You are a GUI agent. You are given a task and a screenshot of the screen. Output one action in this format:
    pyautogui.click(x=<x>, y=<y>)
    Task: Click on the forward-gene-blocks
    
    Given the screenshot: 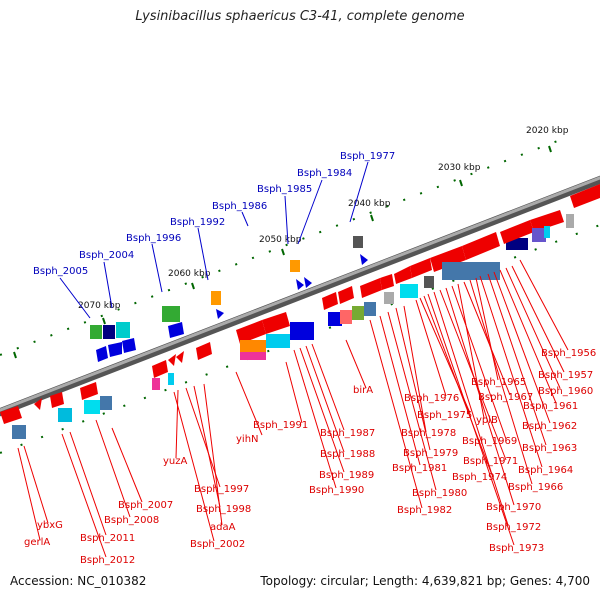 What is the action you would take?
    pyautogui.click(x=229, y=299)
    